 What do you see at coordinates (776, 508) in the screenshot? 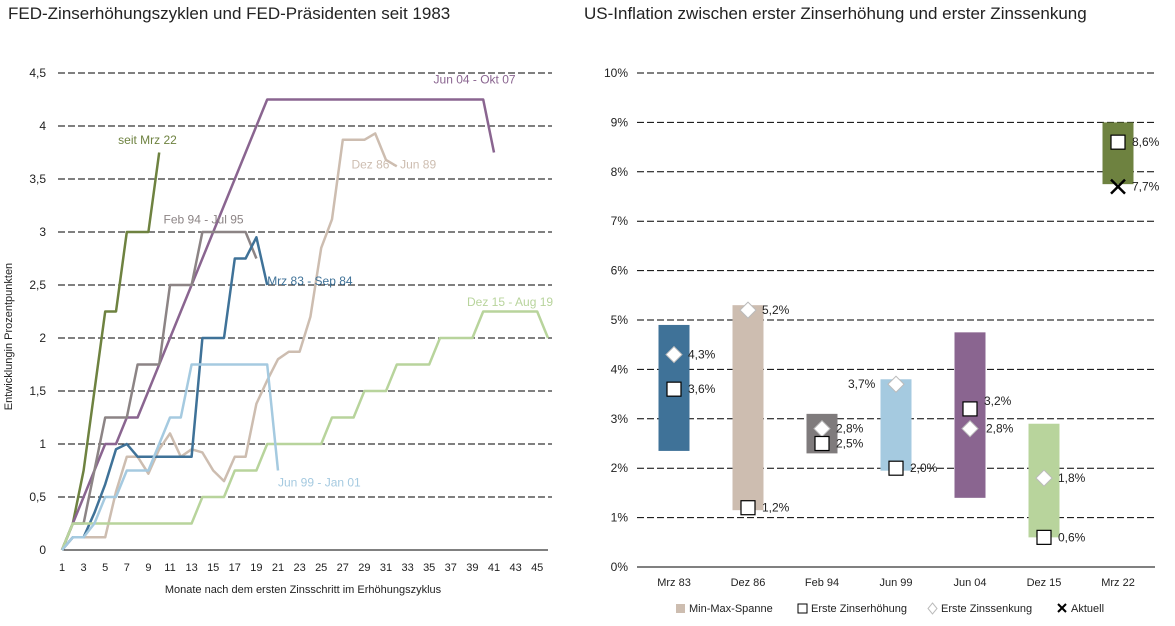
I see `rate-hike-label: 1,2%` at bounding box center [776, 508].